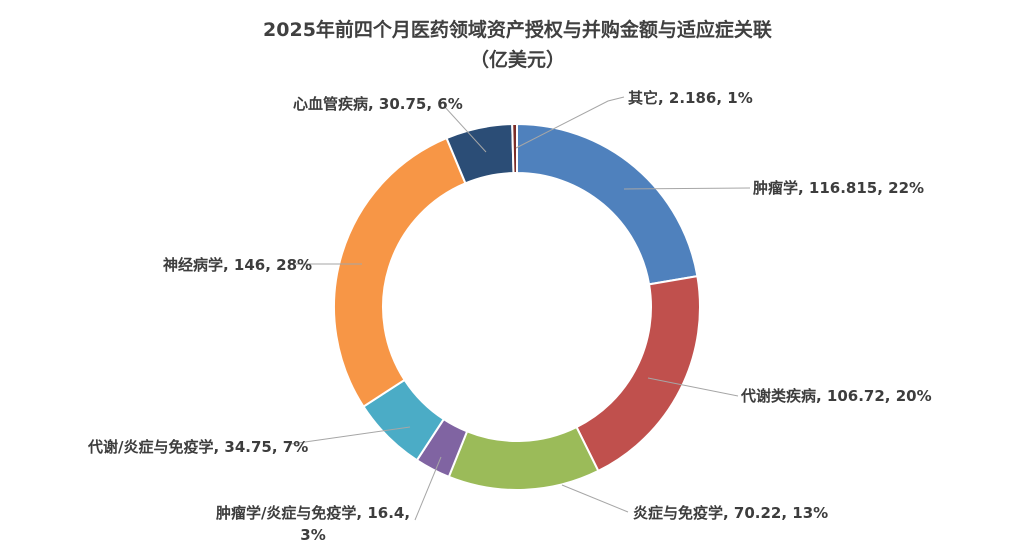 The image size is (1035, 548). Describe the element at coordinates (378, 104) in the screenshot. I see `slice-label-cardiovascular: 心血管疾病, 30.75, 6%` at that location.